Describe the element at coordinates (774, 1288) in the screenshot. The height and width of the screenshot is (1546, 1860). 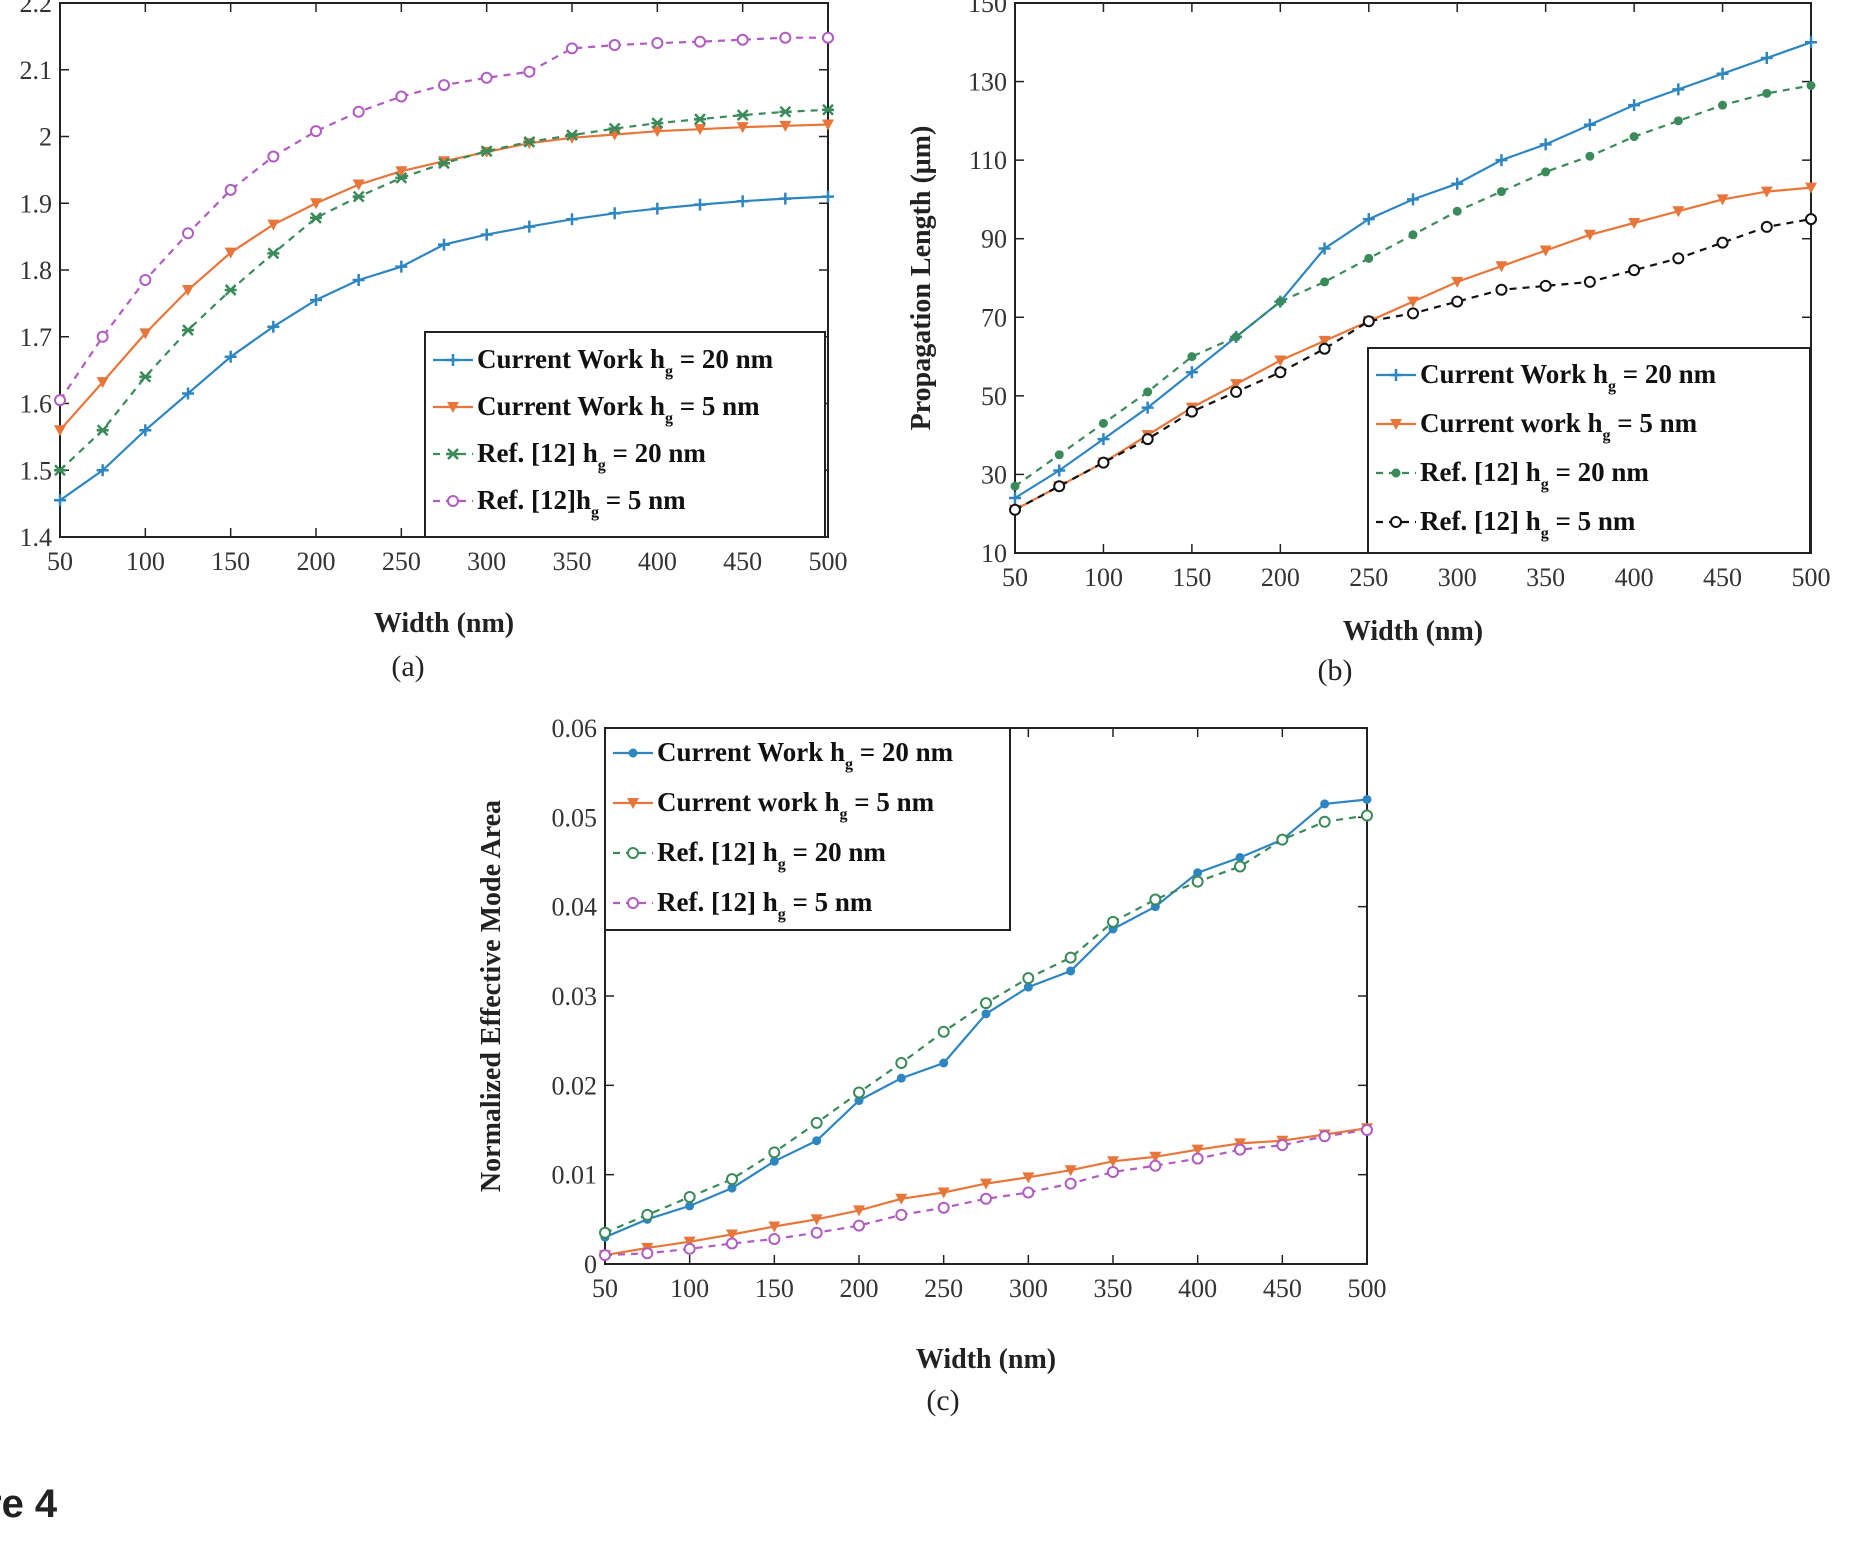
I see `x-tick-label: 150` at that location.